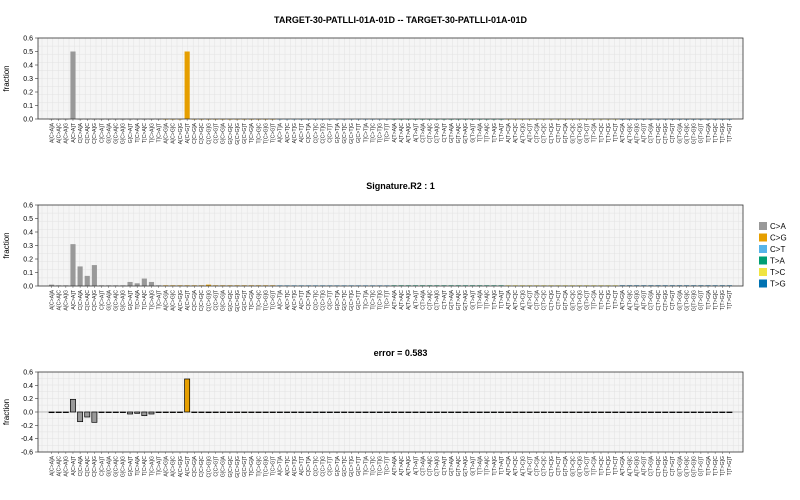  Describe the element at coordinates (502, 465) in the screenshot. I see `x-tick-label: T[T>A]T` at that location.